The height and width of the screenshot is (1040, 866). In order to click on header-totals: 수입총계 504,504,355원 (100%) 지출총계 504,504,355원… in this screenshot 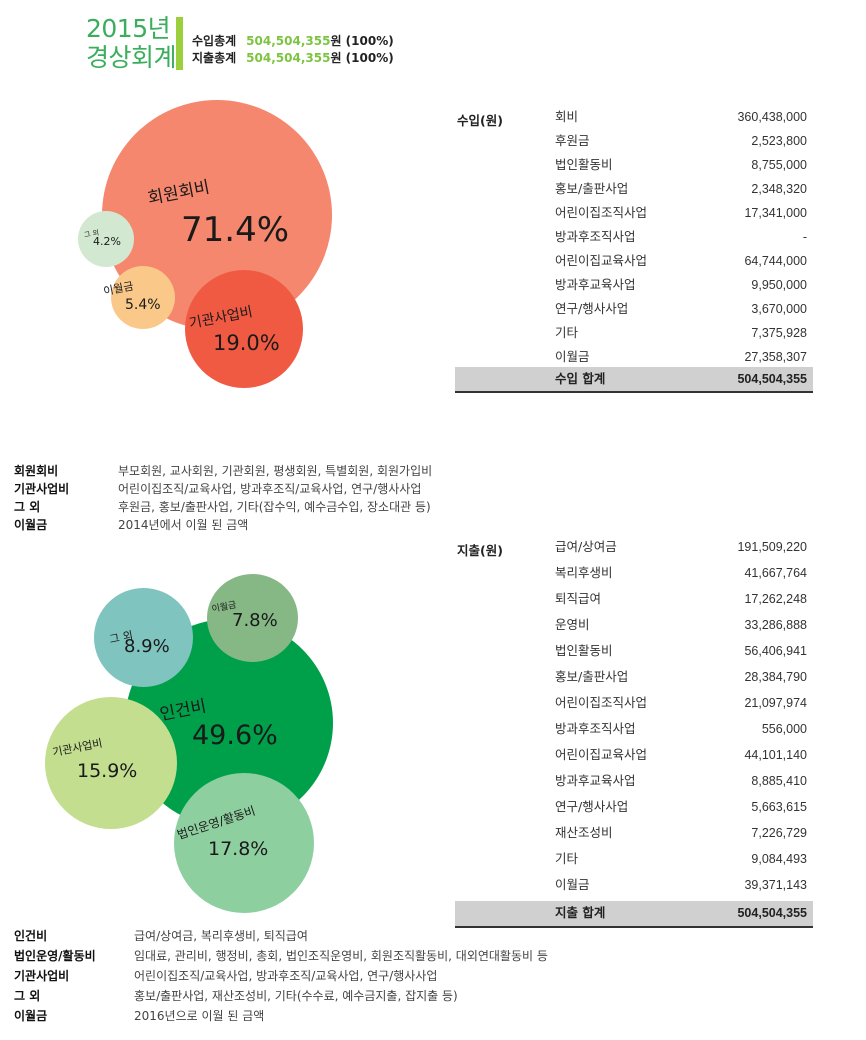, I will do `click(293, 50)`.